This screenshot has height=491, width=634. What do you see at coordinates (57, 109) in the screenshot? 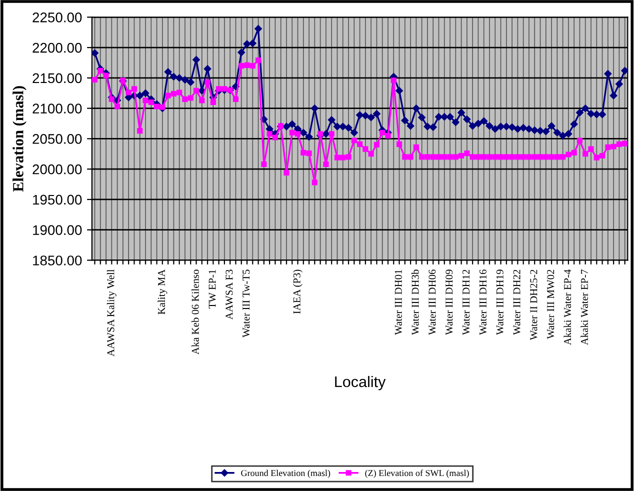
I see `y-tick-label: 2100.00` at bounding box center [57, 109].